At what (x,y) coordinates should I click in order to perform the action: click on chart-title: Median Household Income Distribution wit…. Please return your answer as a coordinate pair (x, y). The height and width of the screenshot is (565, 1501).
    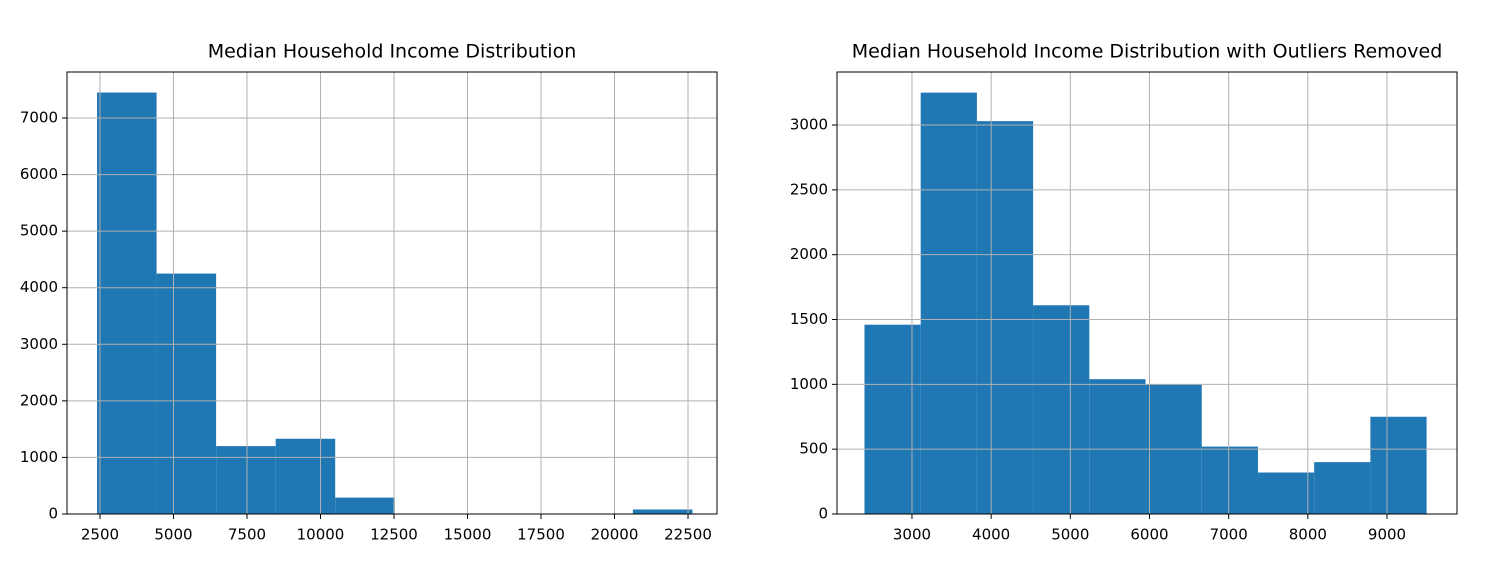
    Looking at the image, I should click on (1147, 52).